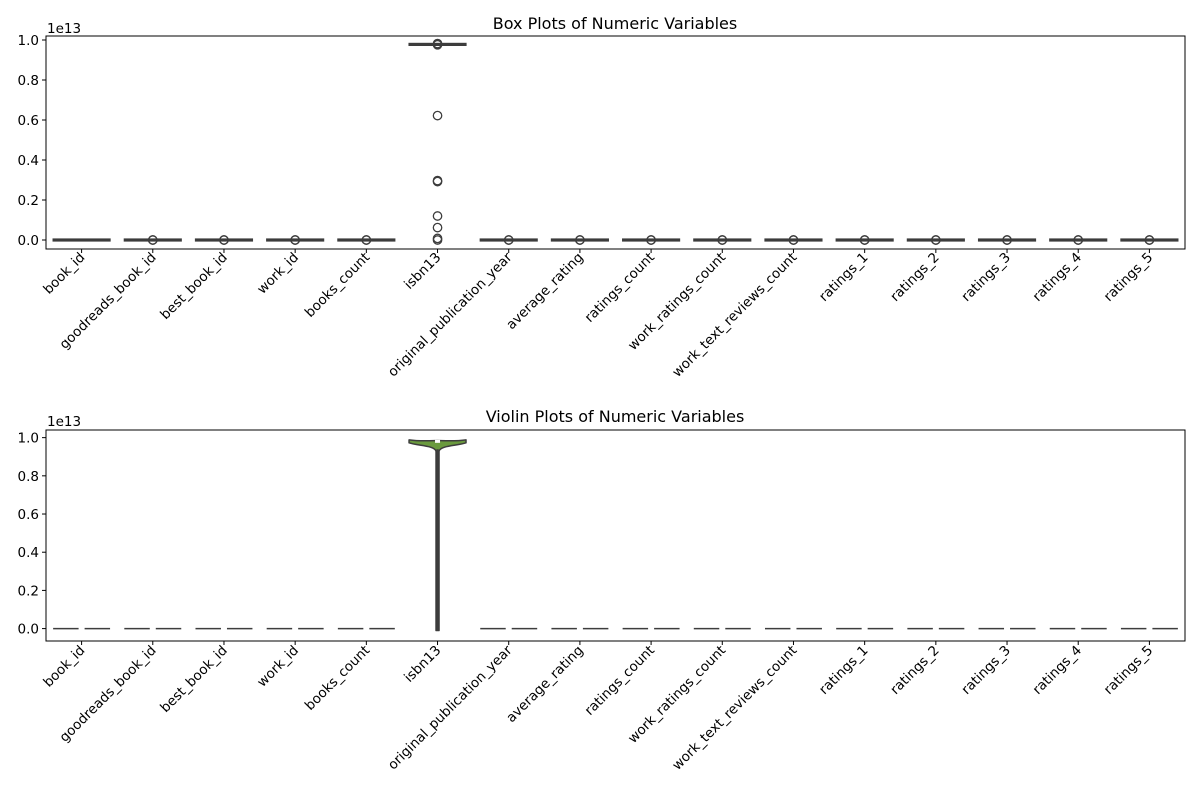 The width and height of the screenshot is (1200, 800). I want to click on box-work-text-reviews-count, so click(793, 240).